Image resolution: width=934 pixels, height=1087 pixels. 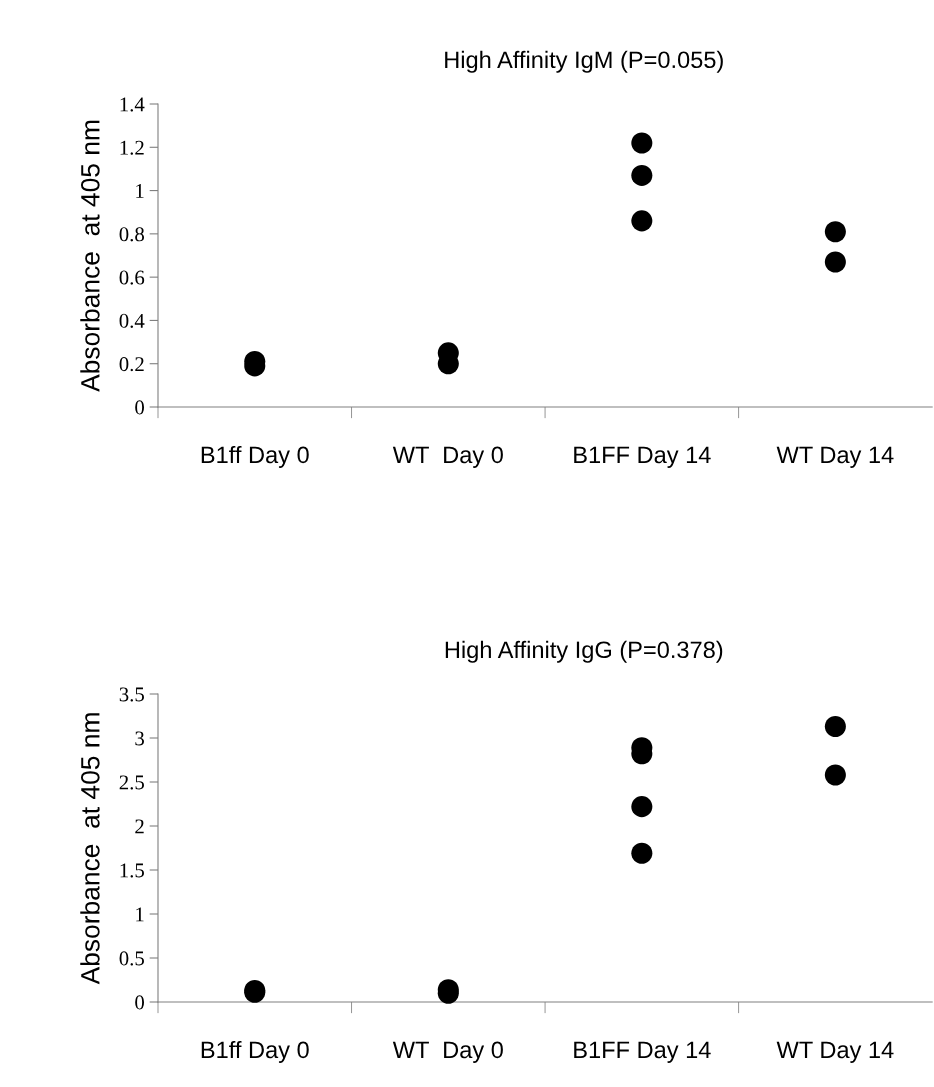 I want to click on y-tick-label: 1.5, so click(x=132, y=870).